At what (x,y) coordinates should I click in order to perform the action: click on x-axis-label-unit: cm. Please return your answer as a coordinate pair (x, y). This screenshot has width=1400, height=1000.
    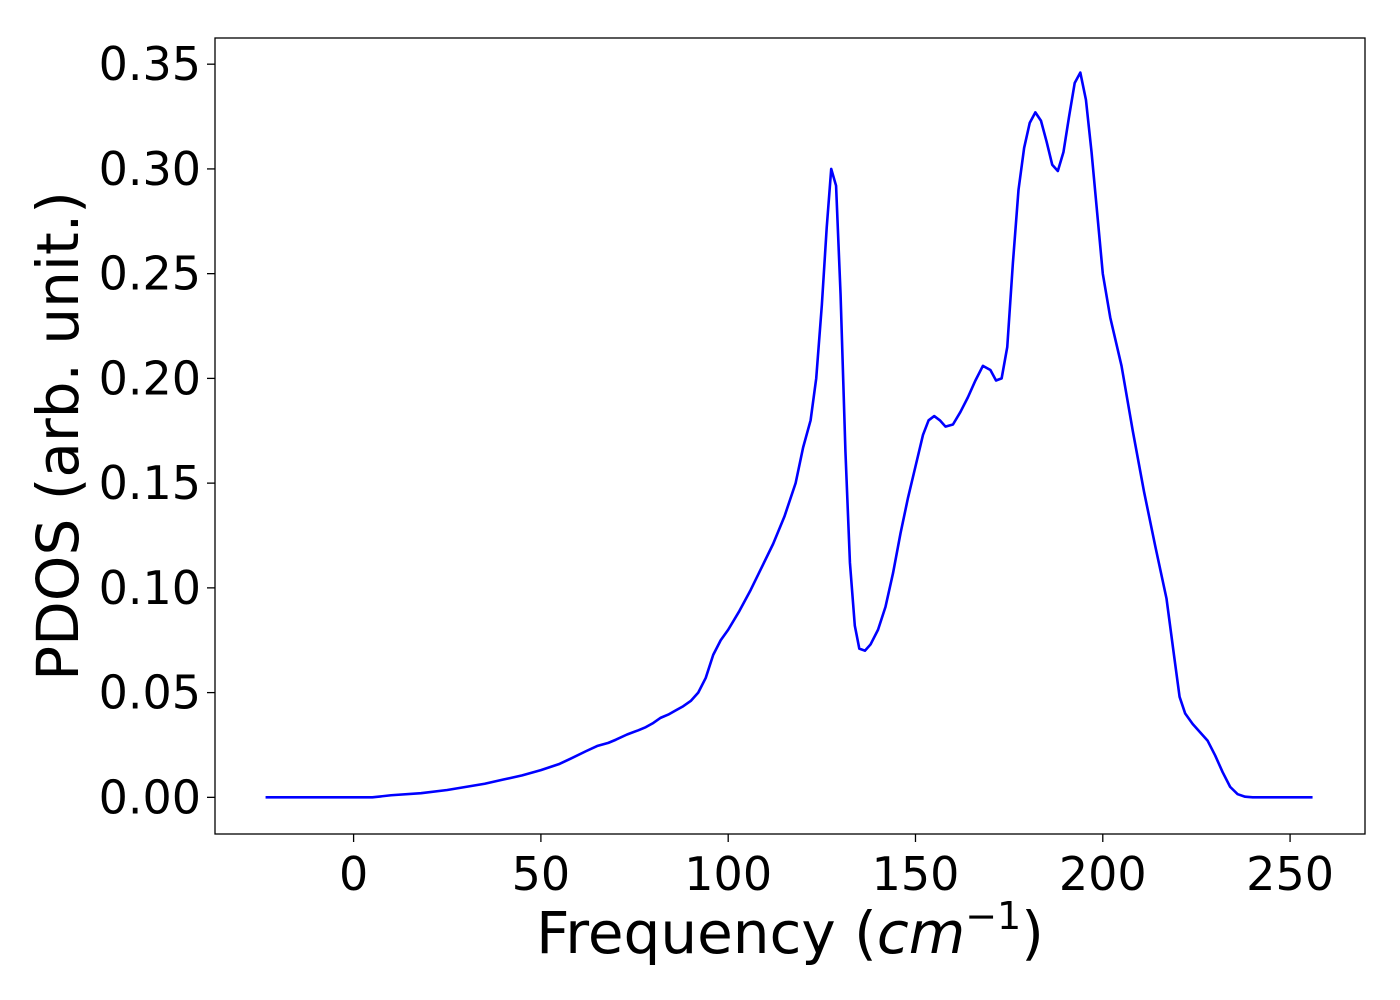
    Looking at the image, I should click on (921, 933).